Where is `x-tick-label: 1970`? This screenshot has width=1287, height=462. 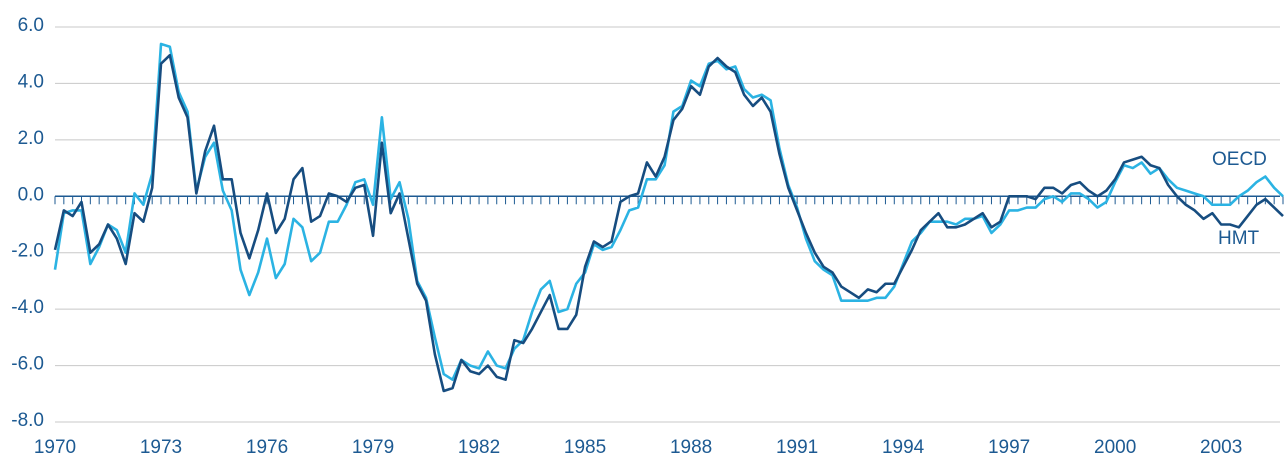 x-tick-label: 1970 is located at coordinates (55, 447).